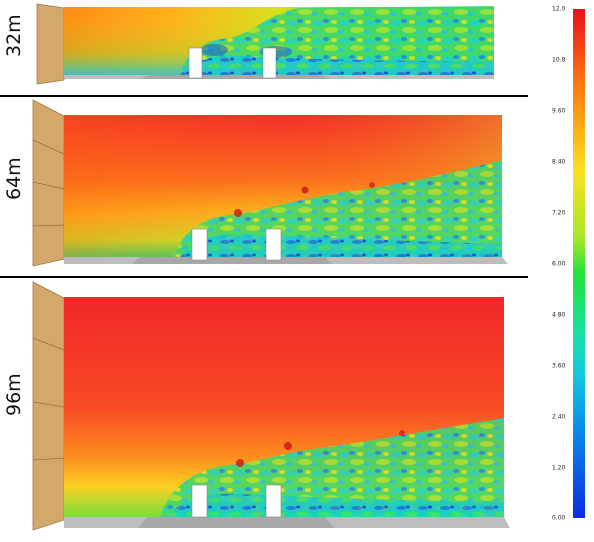 The image size is (594, 542). What do you see at coordinates (559, 9) in the screenshot?
I see `colorbar-tick-label: 12.0` at bounding box center [559, 9].